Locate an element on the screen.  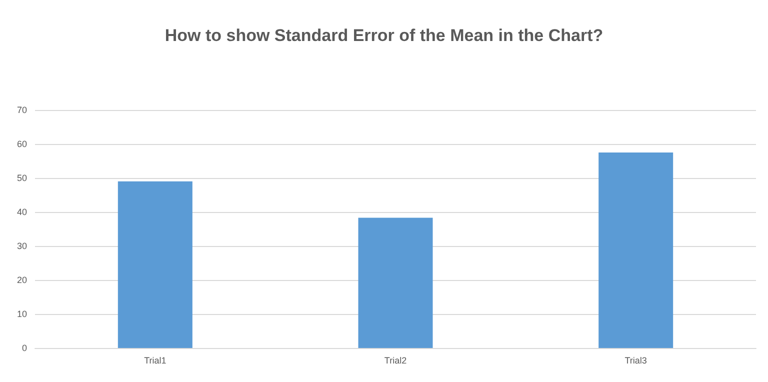
y-tick-label: 70 is located at coordinates (21, 110).